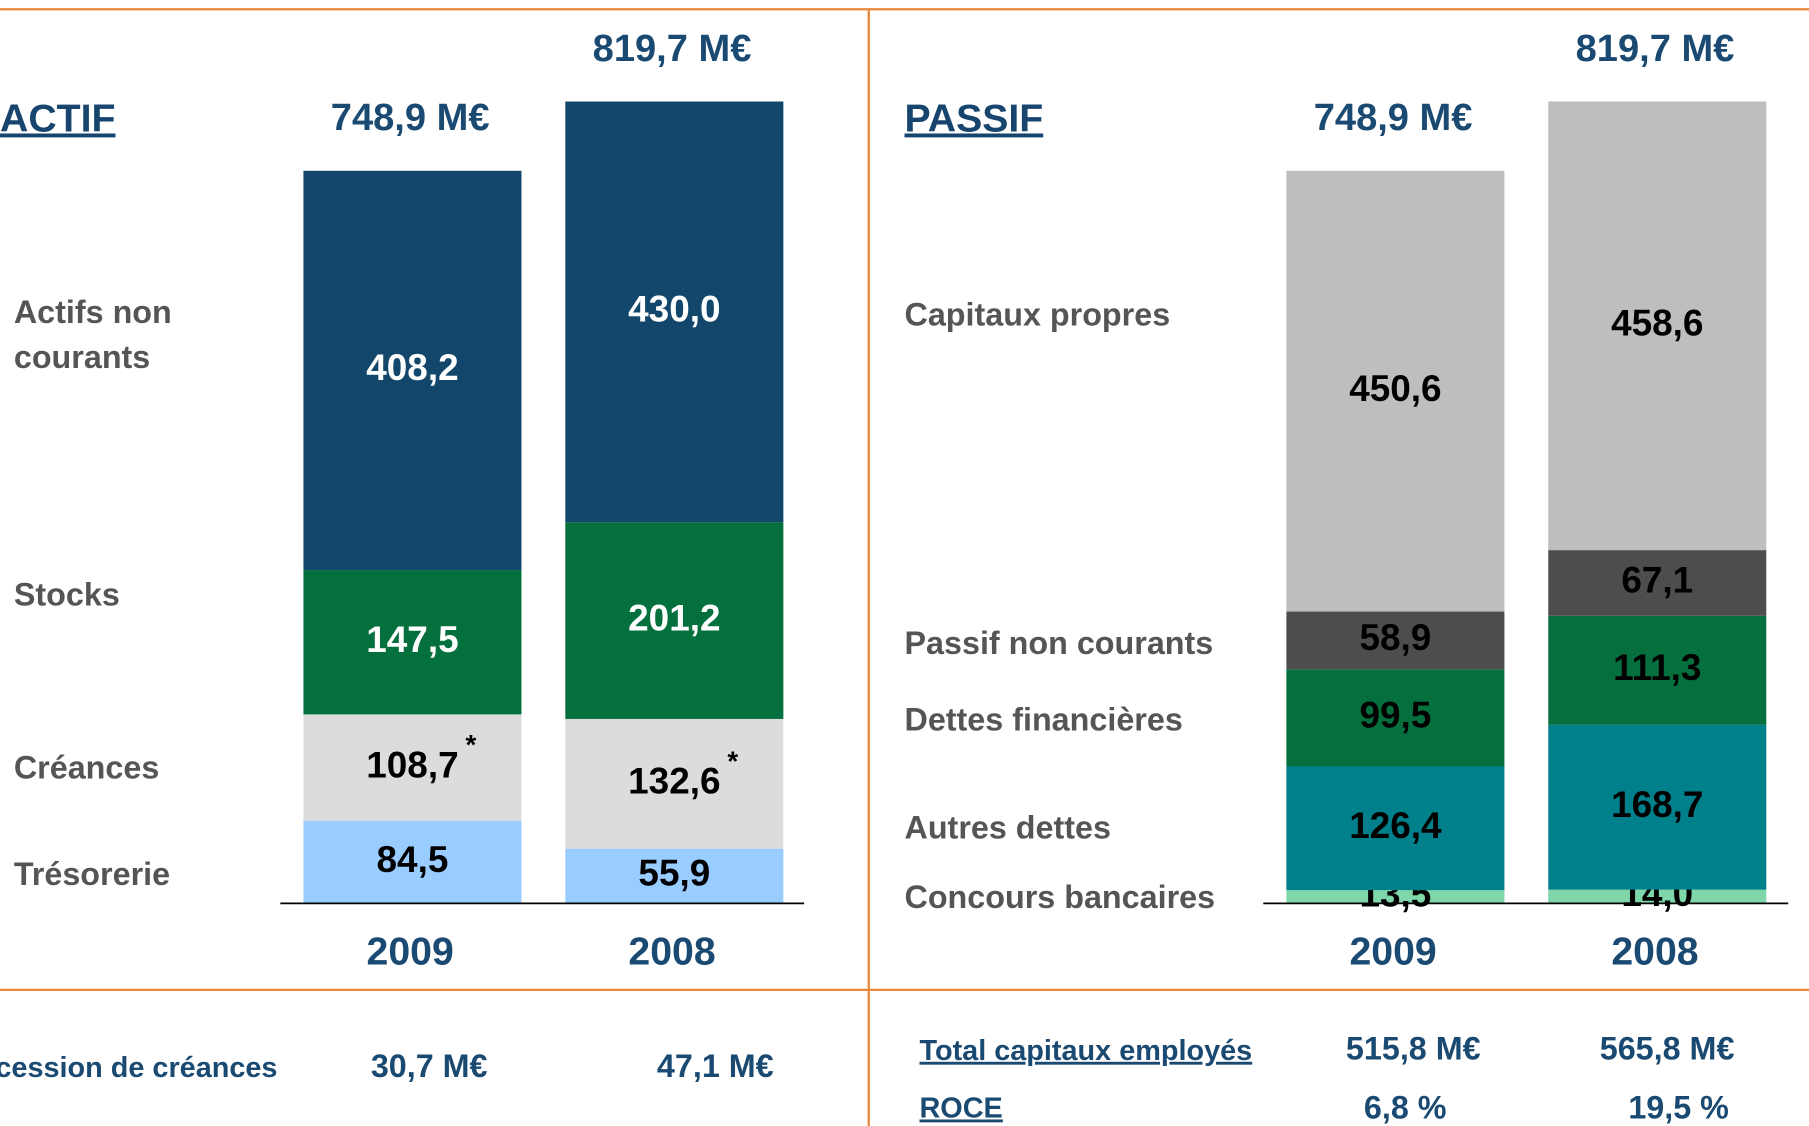 The height and width of the screenshot is (1126, 1809). What do you see at coordinates (92, 334) in the screenshot?
I see `legend-label: Actifs non courants` at bounding box center [92, 334].